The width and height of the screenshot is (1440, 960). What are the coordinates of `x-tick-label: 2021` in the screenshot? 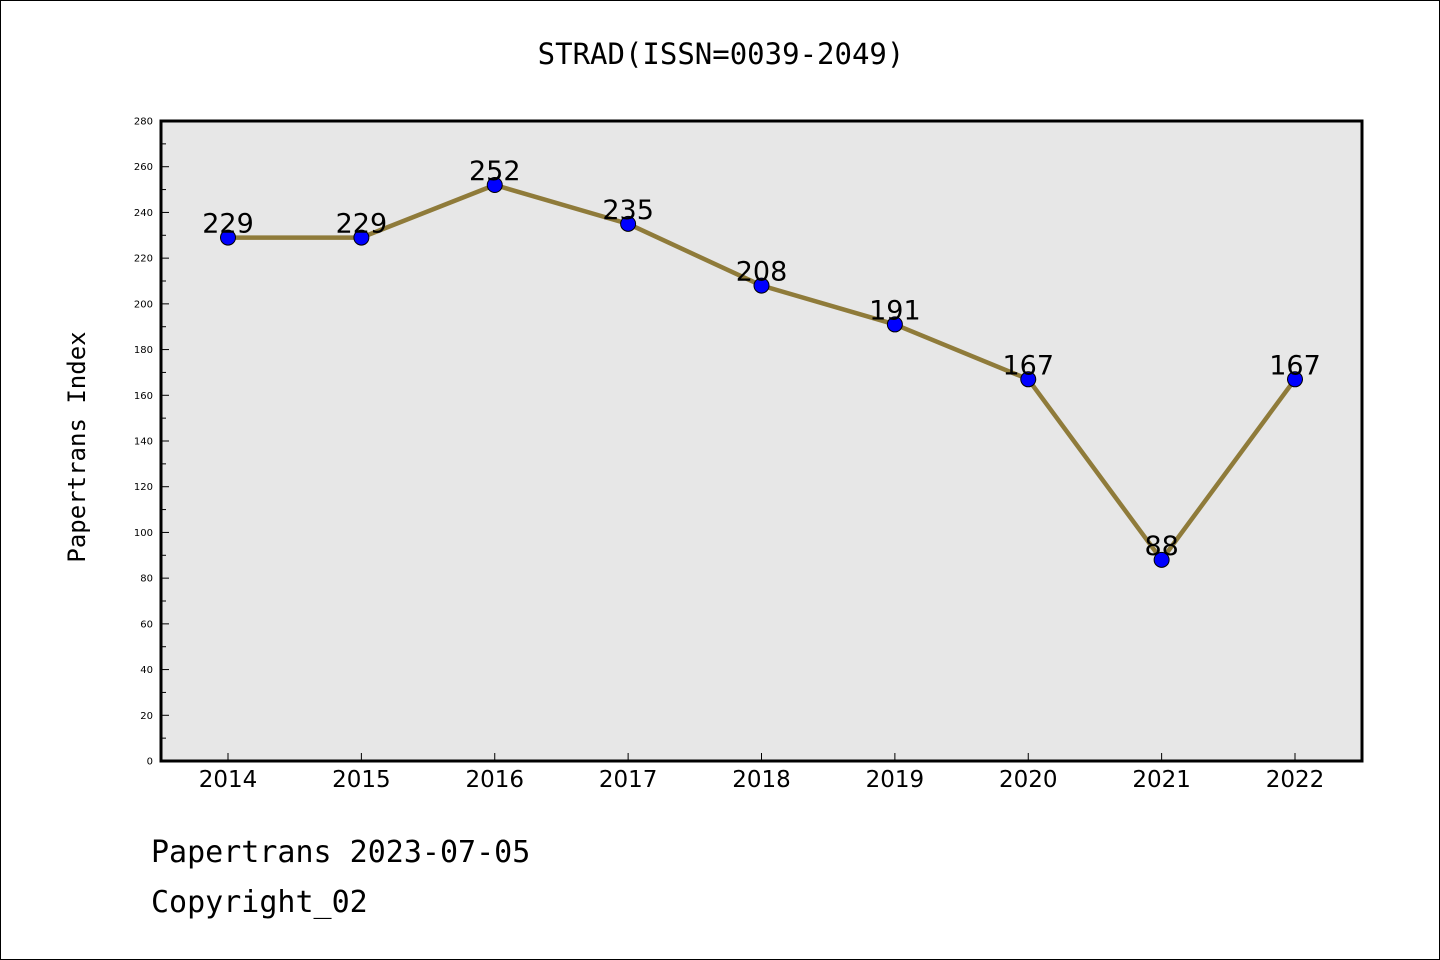 It's located at (1161, 780).